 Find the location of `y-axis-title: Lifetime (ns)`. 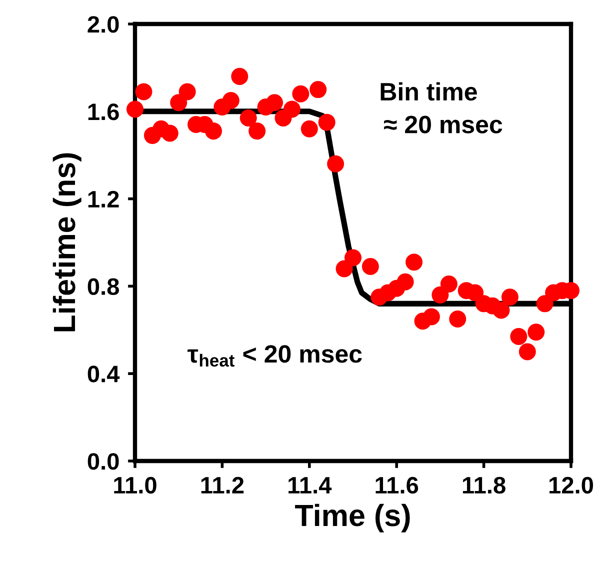

y-axis-title: Lifetime (ns) is located at coordinates (67, 242).